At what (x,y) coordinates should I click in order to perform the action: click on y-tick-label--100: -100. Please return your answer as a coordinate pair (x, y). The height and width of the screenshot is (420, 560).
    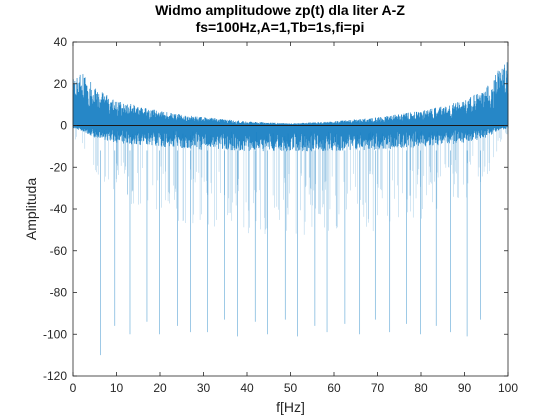
    Looking at the image, I should click on (55, 334).